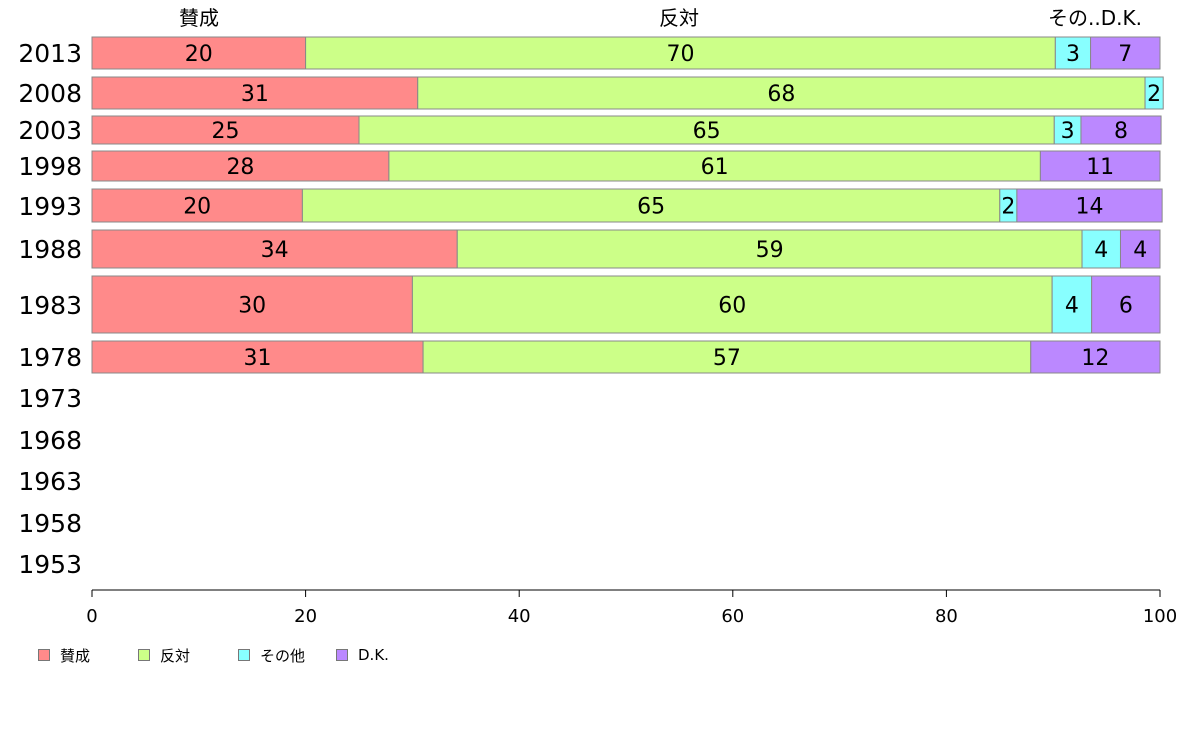 Image resolution: width=1188 pixels, height=736 pixels. I want to click on year-label: 2003, so click(50, 130).